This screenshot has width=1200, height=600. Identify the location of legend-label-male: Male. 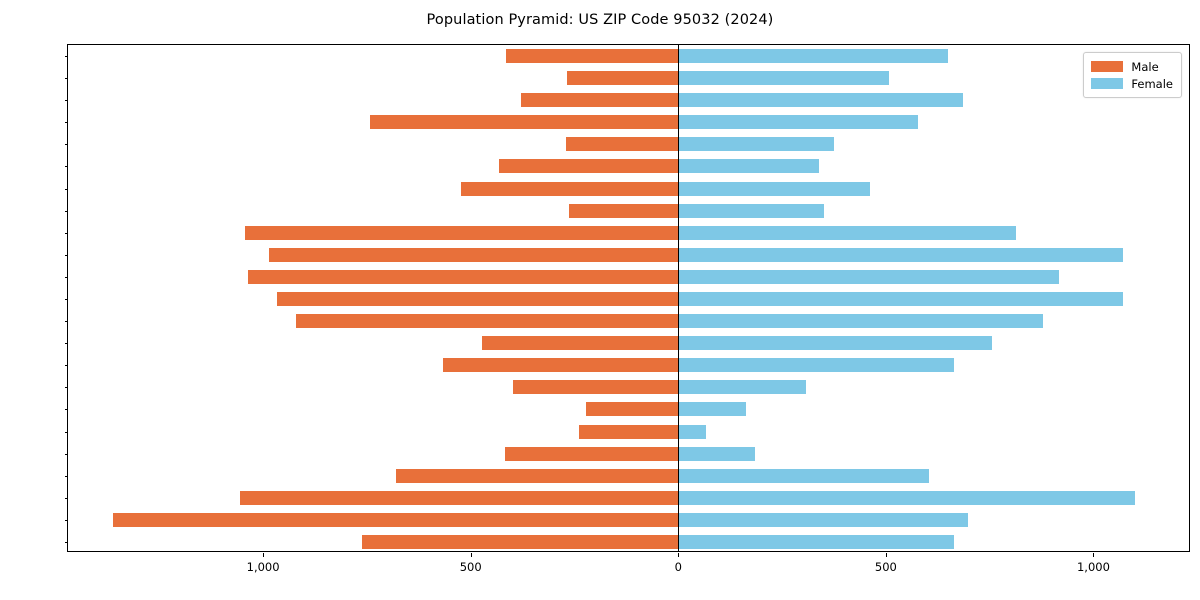
(1145, 66).